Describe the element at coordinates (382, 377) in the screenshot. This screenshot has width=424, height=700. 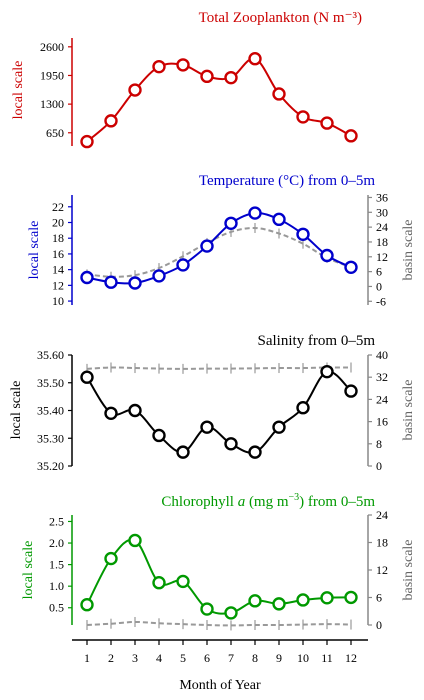
I see `salinity-y2-tick-label: 32` at that location.